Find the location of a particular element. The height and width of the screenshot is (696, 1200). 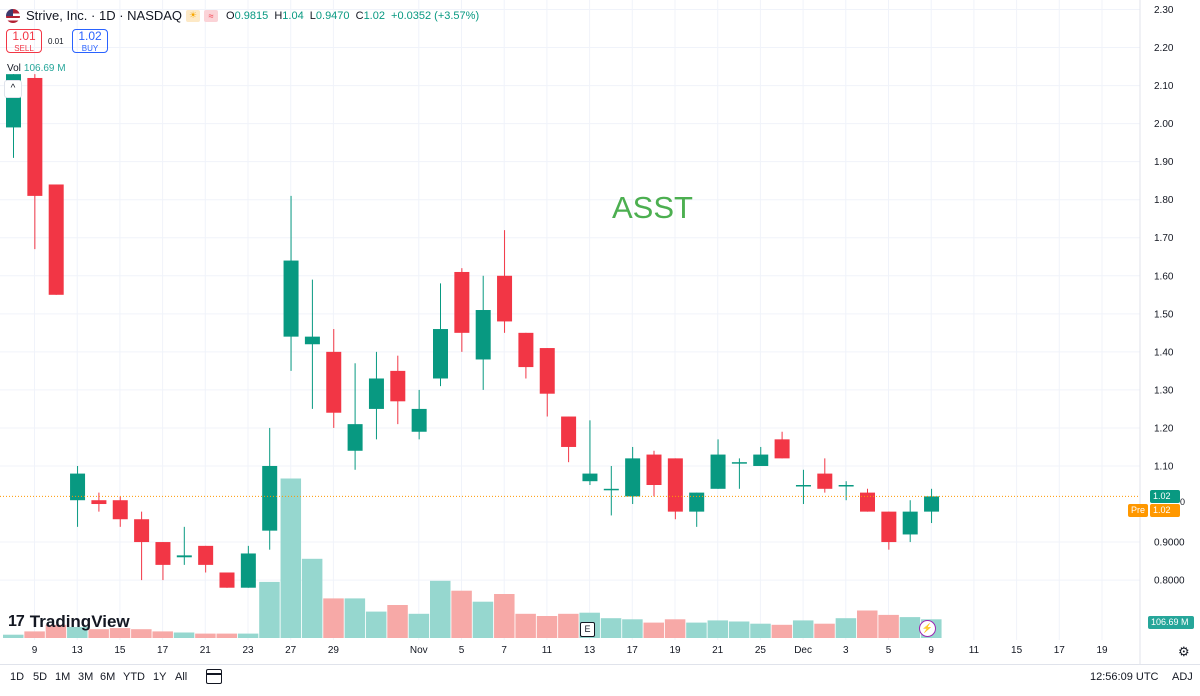

tf-3m: 3M is located at coordinates (86, 677).